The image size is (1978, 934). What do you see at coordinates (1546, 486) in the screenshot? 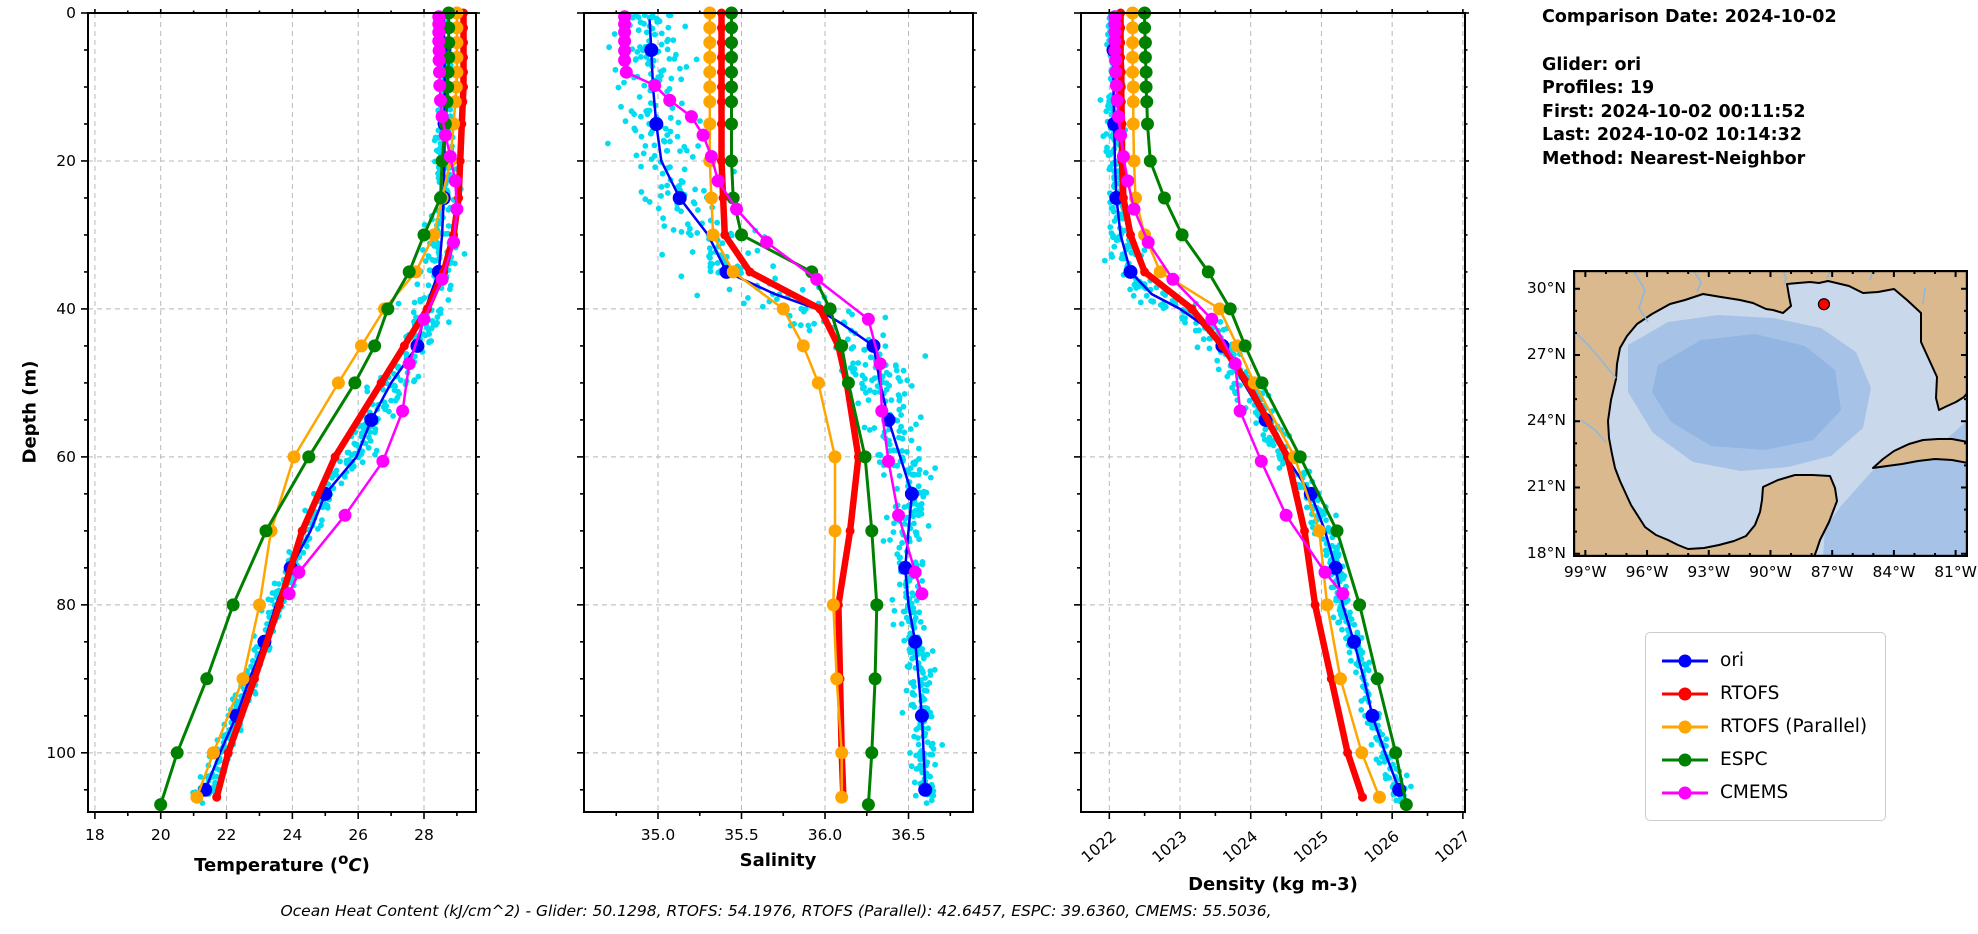
I see `map-lat-label: 21°N` at bounding box center [1546, 486].